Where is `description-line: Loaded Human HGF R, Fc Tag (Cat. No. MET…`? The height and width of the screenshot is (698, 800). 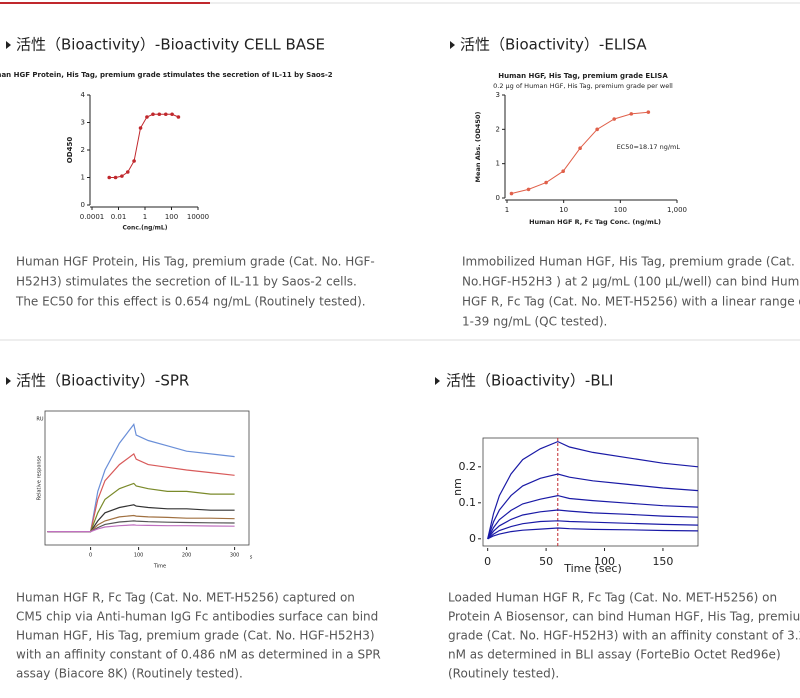 description-line: Loaded Human HGF R, Fc Tag (Cat. No. MET… is located at coordinates (612, 598).